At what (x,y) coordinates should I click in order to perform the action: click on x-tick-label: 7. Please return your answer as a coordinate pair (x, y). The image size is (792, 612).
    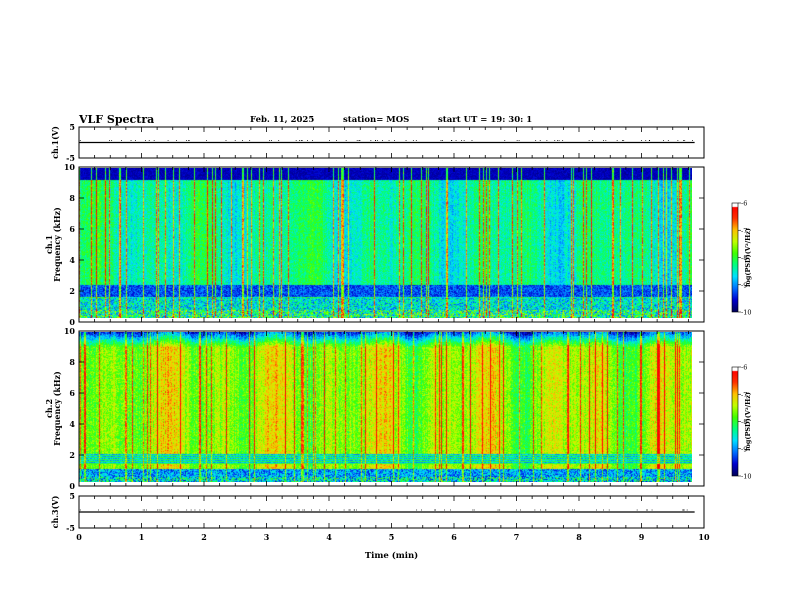
    Looking at the image, I should click on (517, 537).